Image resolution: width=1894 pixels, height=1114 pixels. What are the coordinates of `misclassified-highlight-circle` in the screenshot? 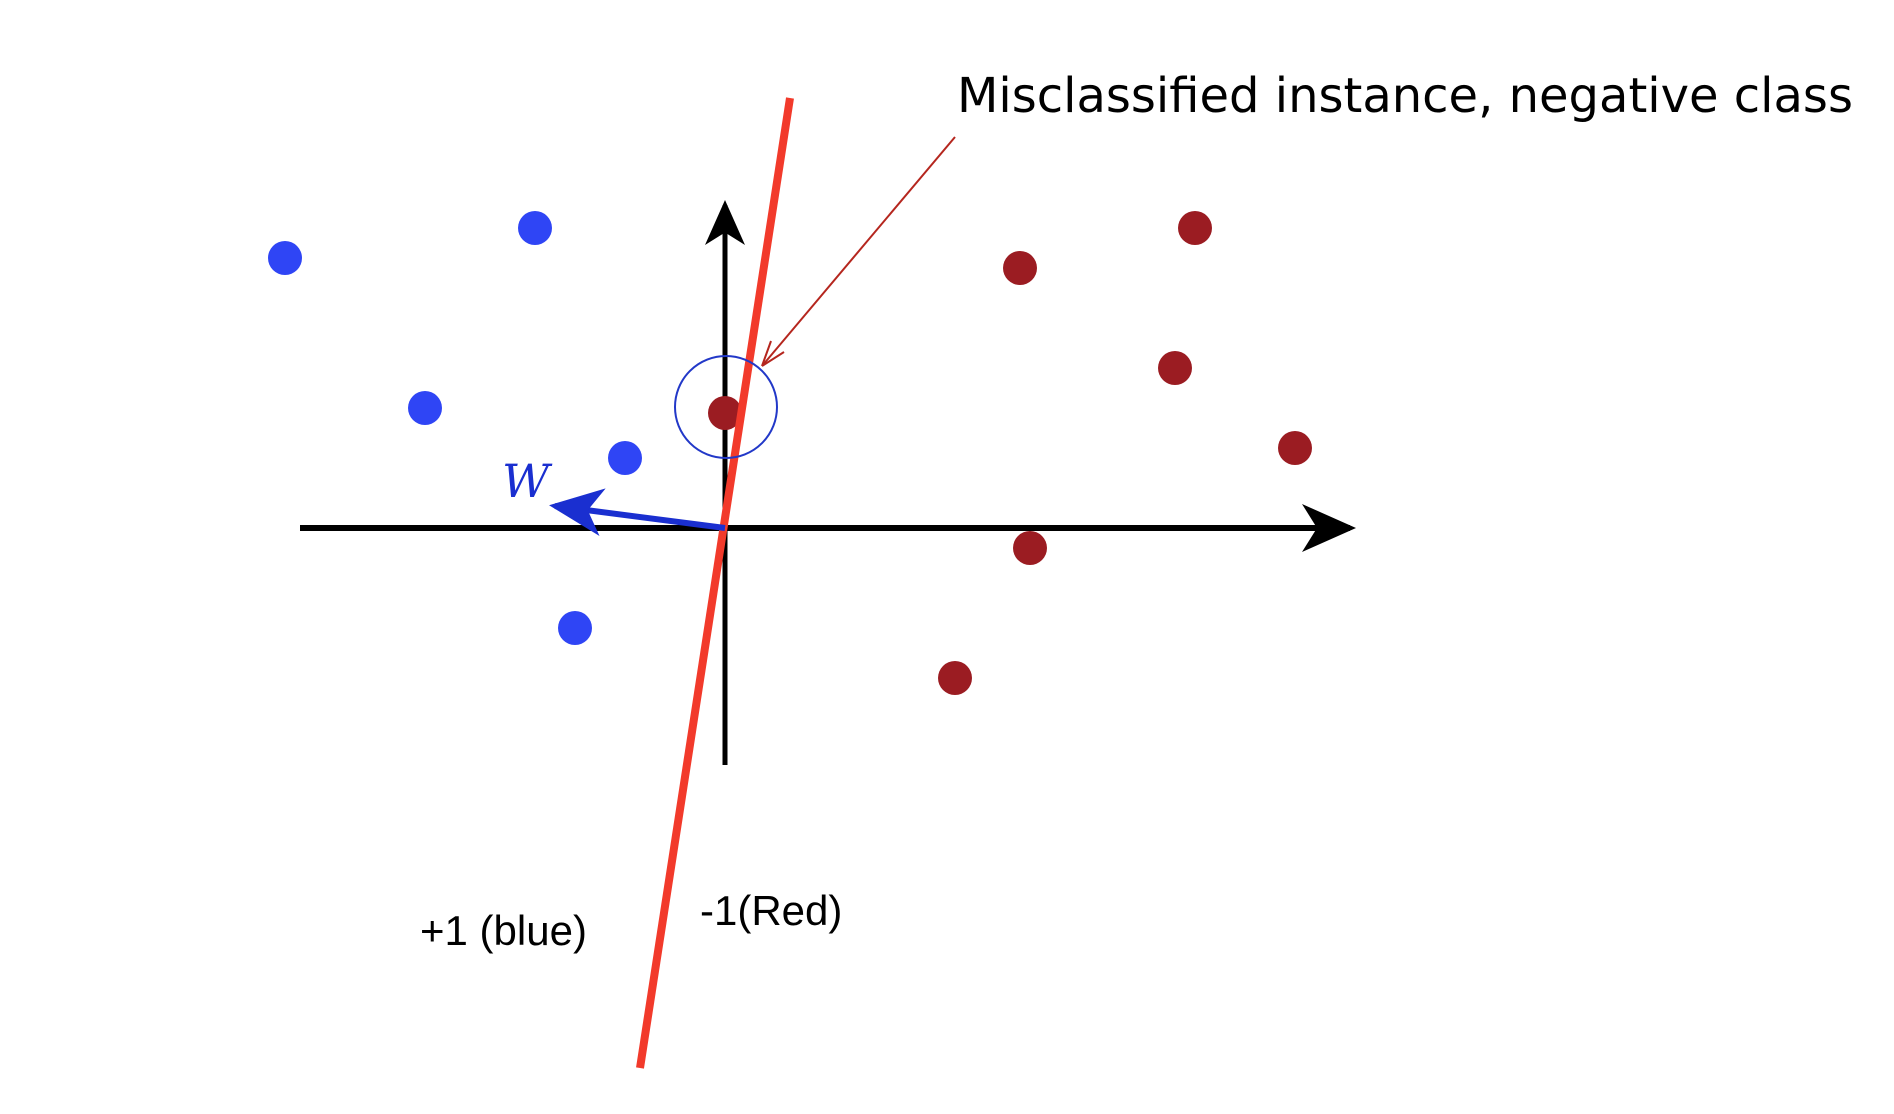 It's located at (726, 407).